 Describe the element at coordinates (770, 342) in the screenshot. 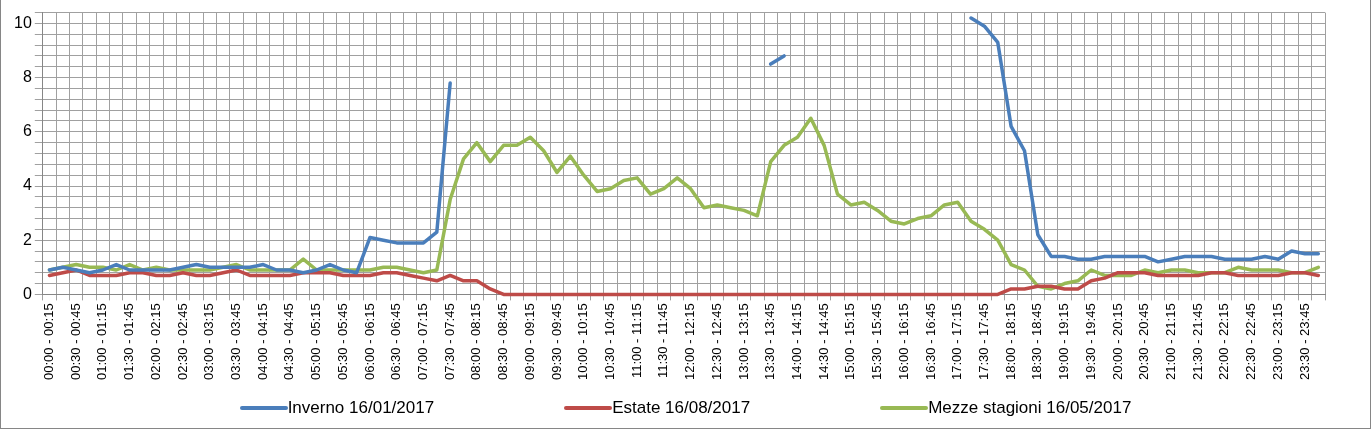

I see `x-tick-label: 13:30 - 13:45` at that location.